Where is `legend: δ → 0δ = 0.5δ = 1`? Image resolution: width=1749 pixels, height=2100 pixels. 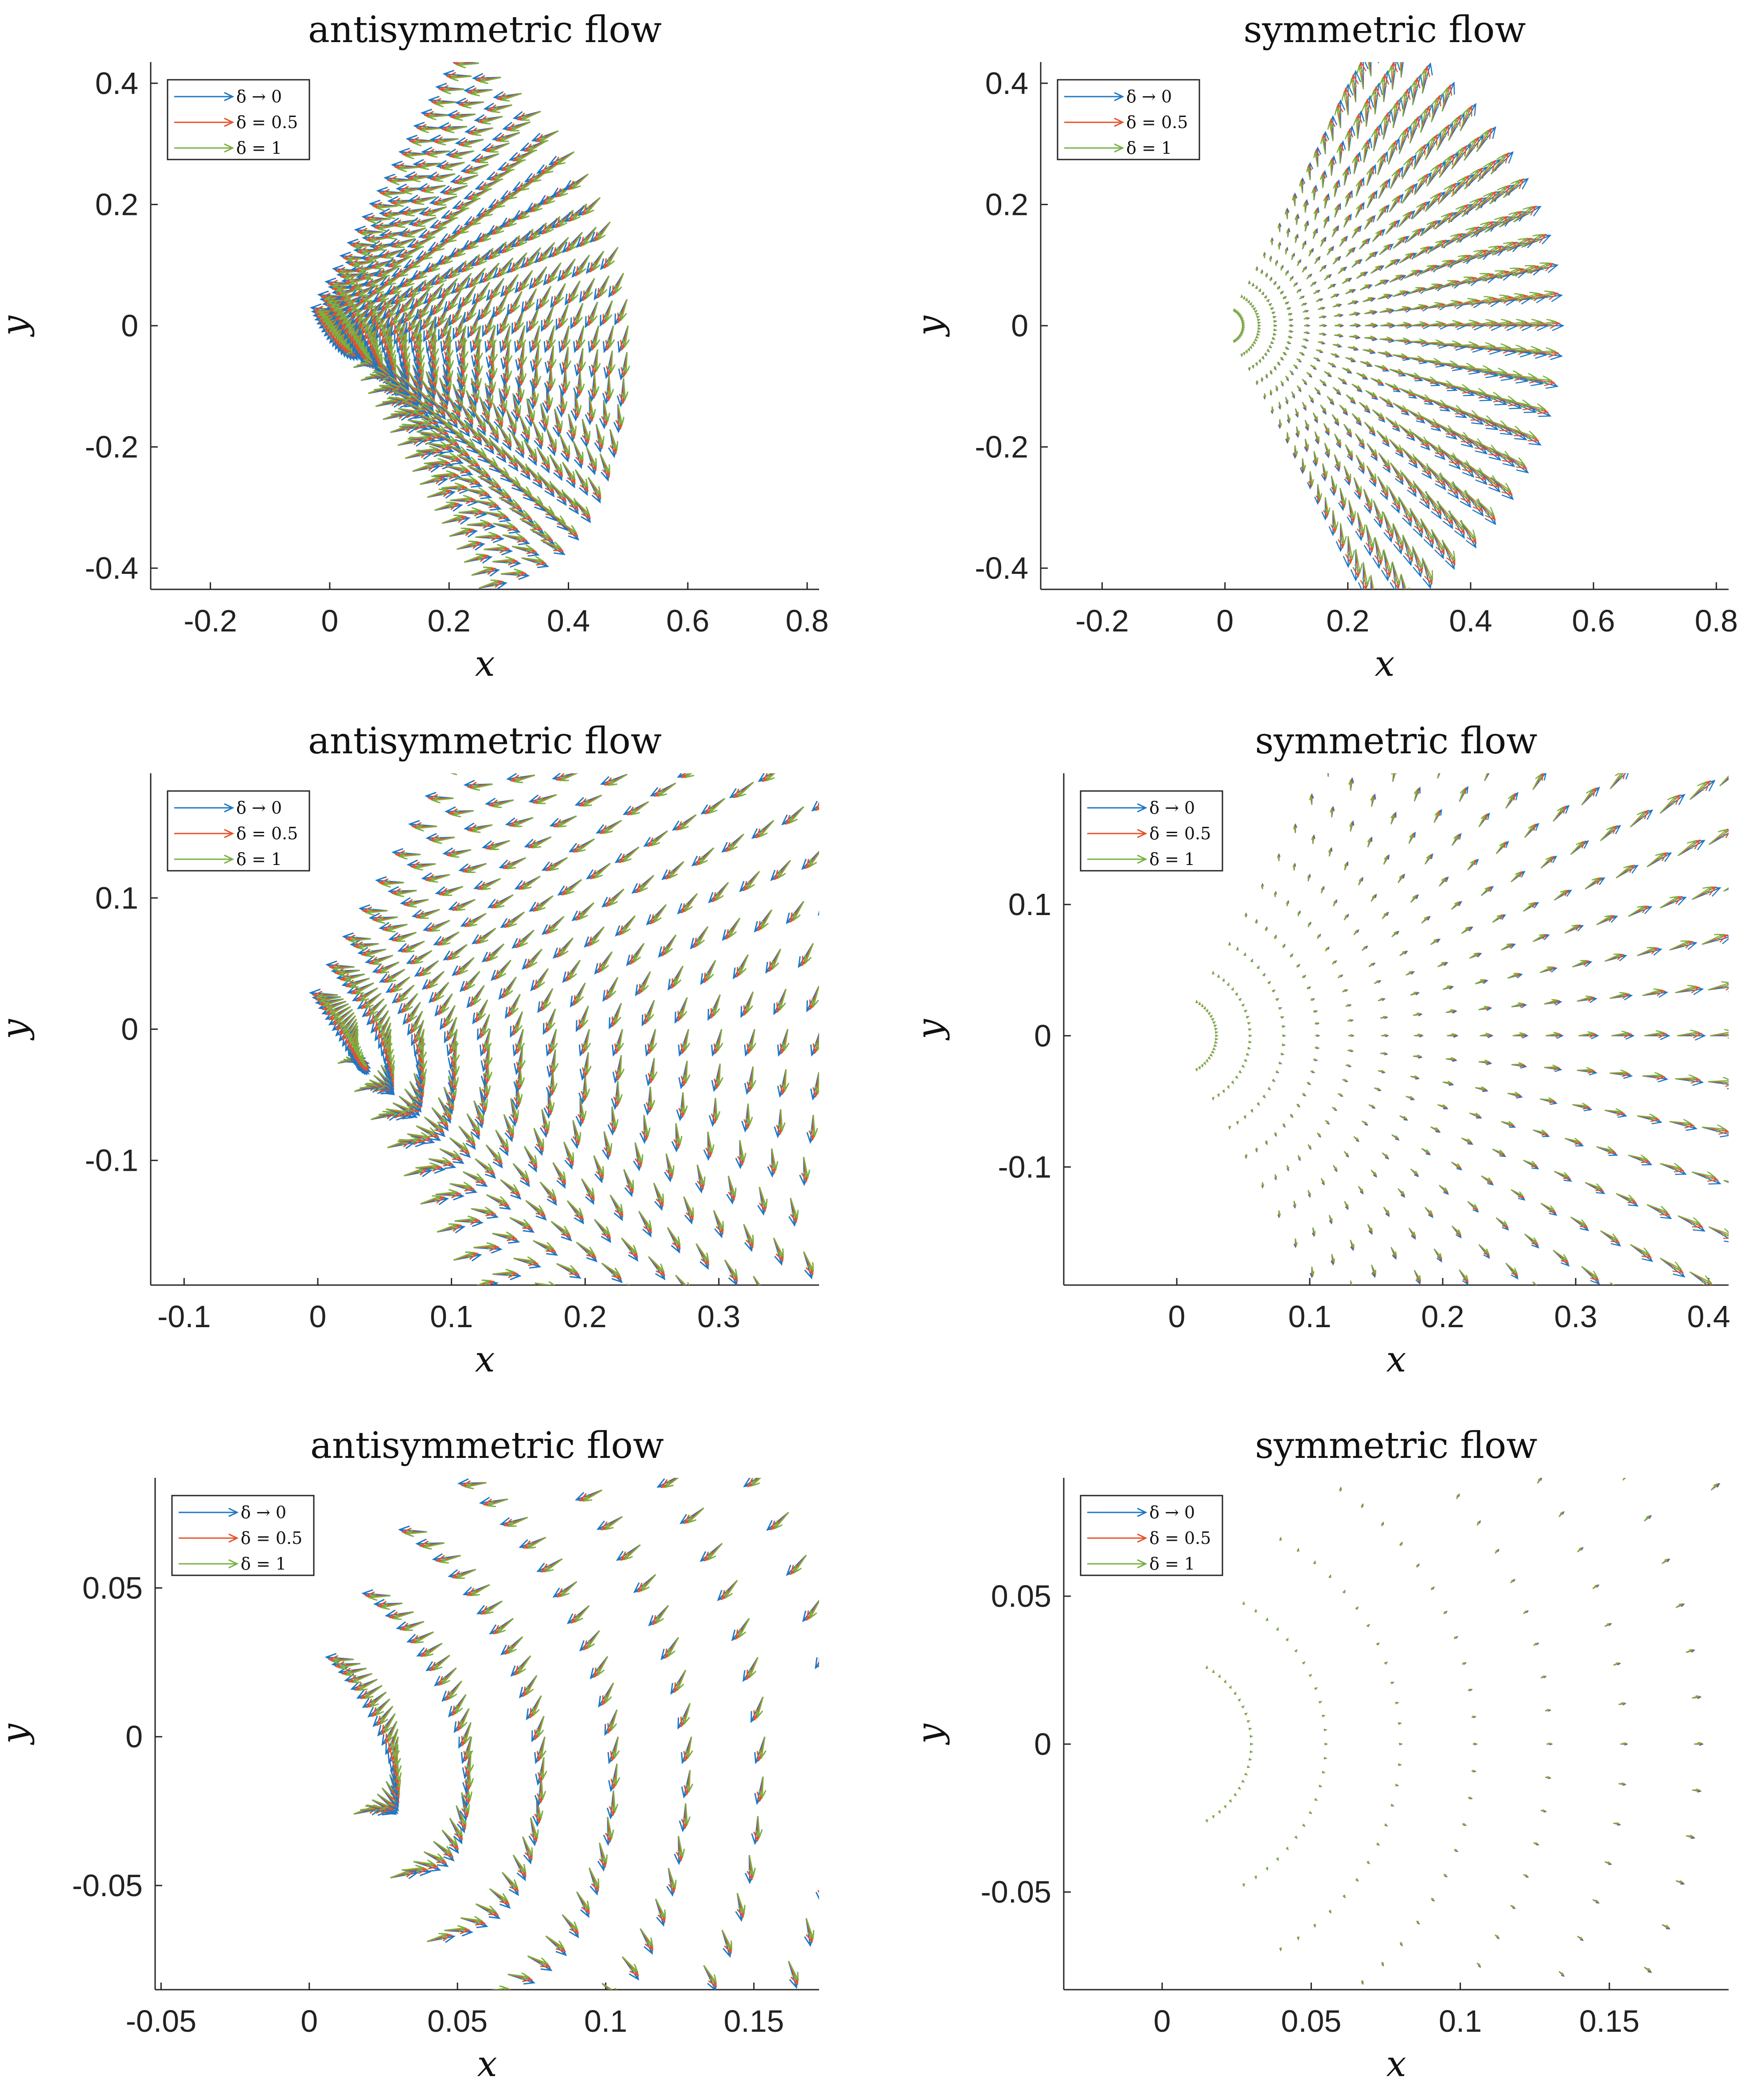 legend: δ → 0δ = 0.5δ = 1 is located at coordinates (238, 120).